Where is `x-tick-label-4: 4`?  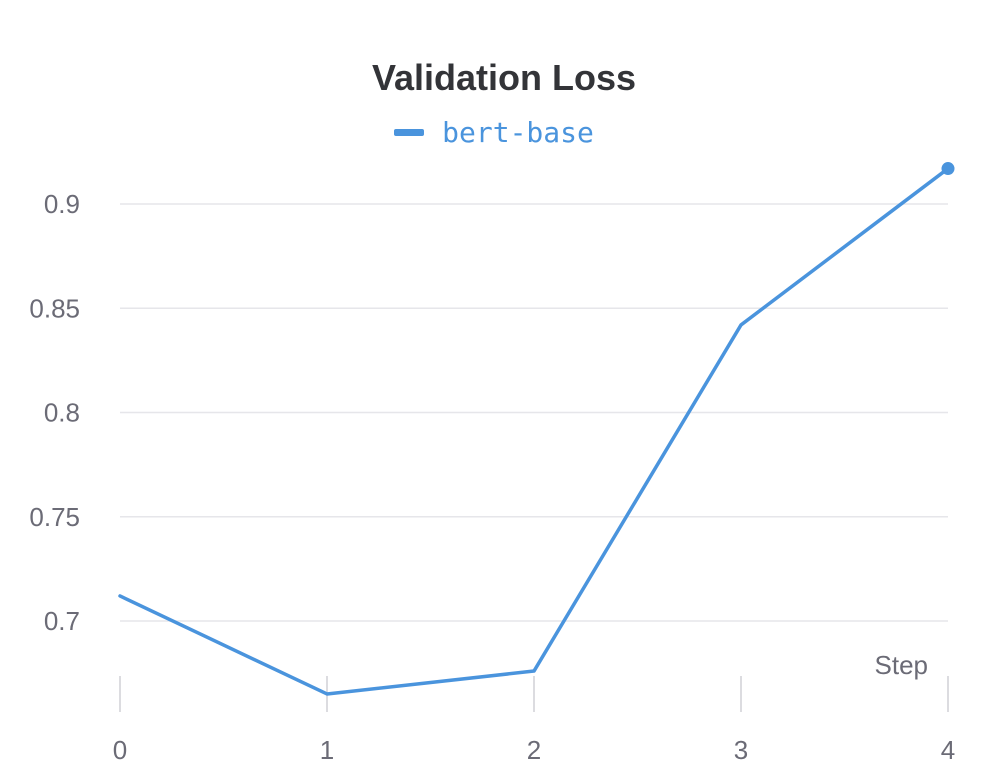
x-tick-label-4: 4 is located at coordinates (948, 750).